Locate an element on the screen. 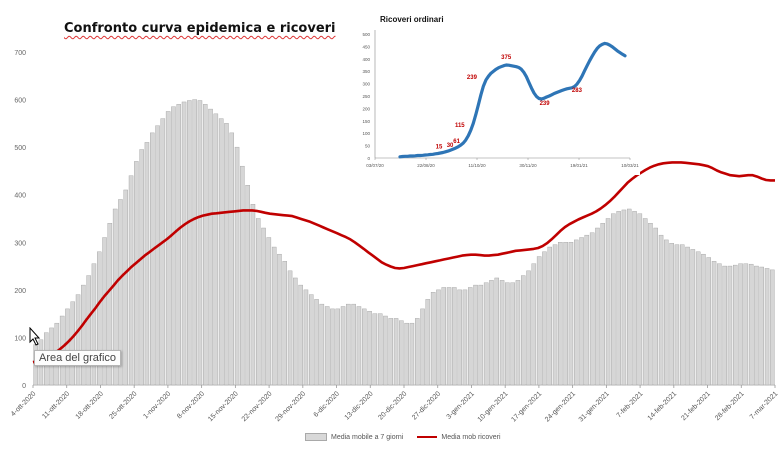  legend-label-bars: Media mobile a 7 giorni is located at coordinates (367, 437).